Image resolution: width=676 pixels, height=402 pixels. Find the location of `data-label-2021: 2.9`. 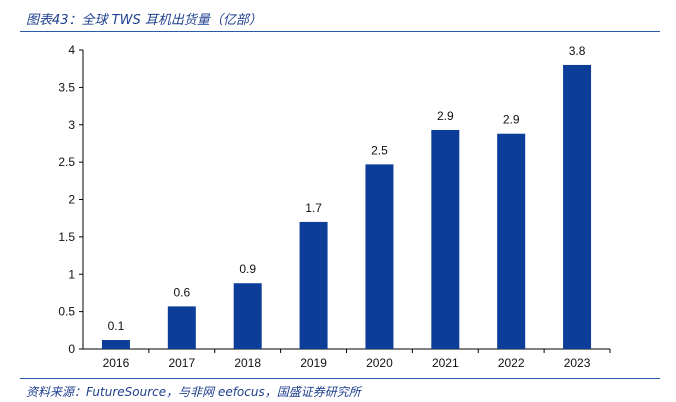

data-label-2021: 2.9 is located at coordinates (445, 116).